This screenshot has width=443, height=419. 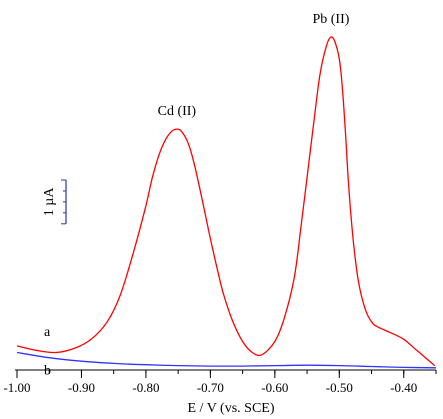 What do you see at coordinates (177, 111) in the screenshot?
I see `peak-label: Cd (II)` at bounding box center [177, 111].